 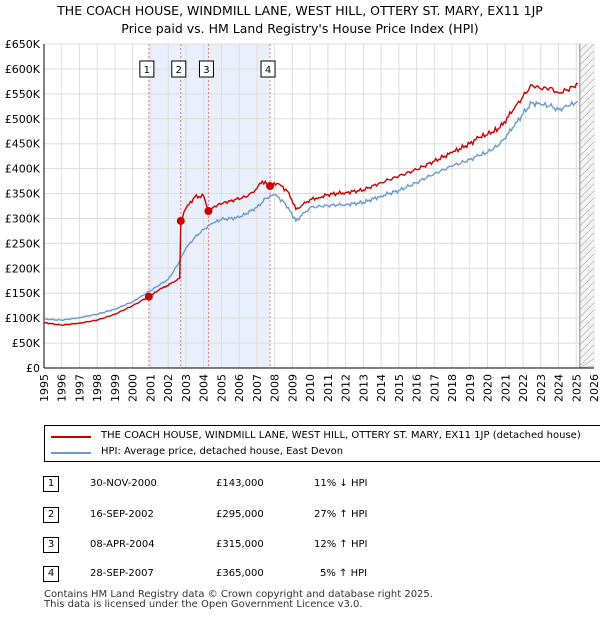 I want to click on x-tick-label: 2002, so click(x=168, y=388).